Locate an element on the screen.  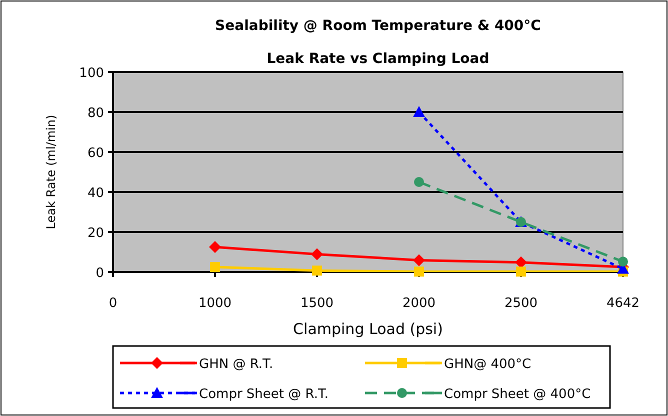
x-axis-title: Clamping Load (psi) is located at coordinates (368, 329).